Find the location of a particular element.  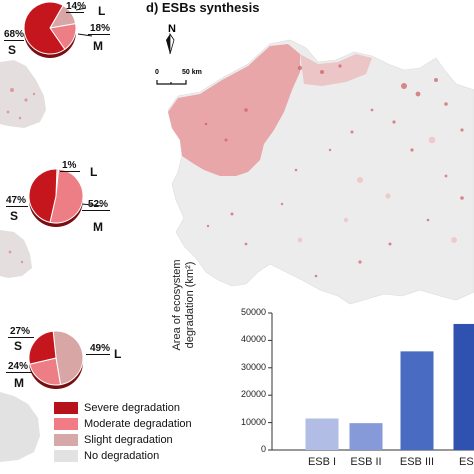

legend-swatch-severe is located at coordinates (66, 407).